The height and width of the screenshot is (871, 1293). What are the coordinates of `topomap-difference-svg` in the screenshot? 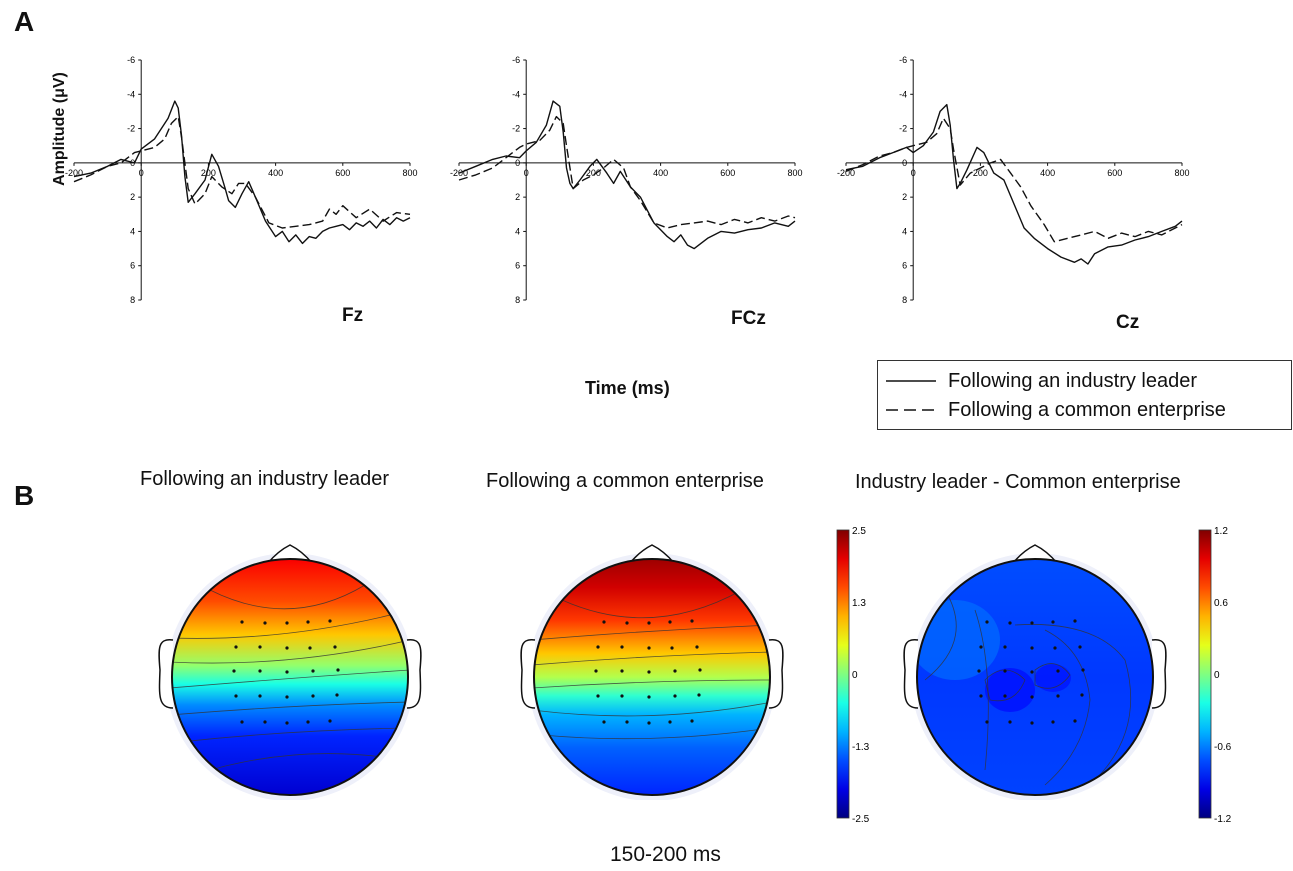 It's located at (1035, 672).